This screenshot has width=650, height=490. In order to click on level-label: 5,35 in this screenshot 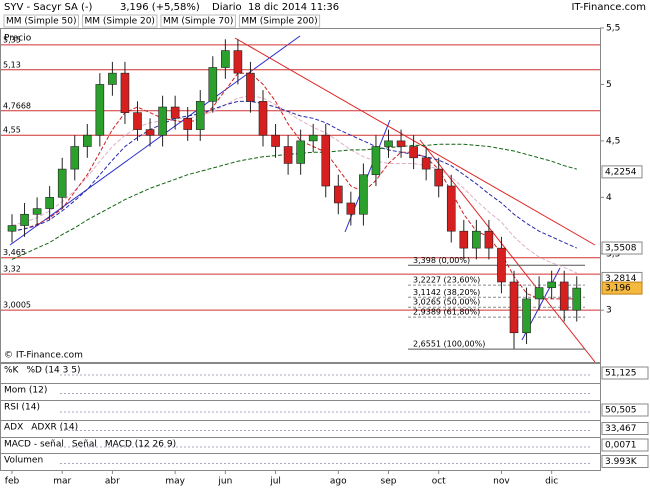, I will do `click(12, 39)`.